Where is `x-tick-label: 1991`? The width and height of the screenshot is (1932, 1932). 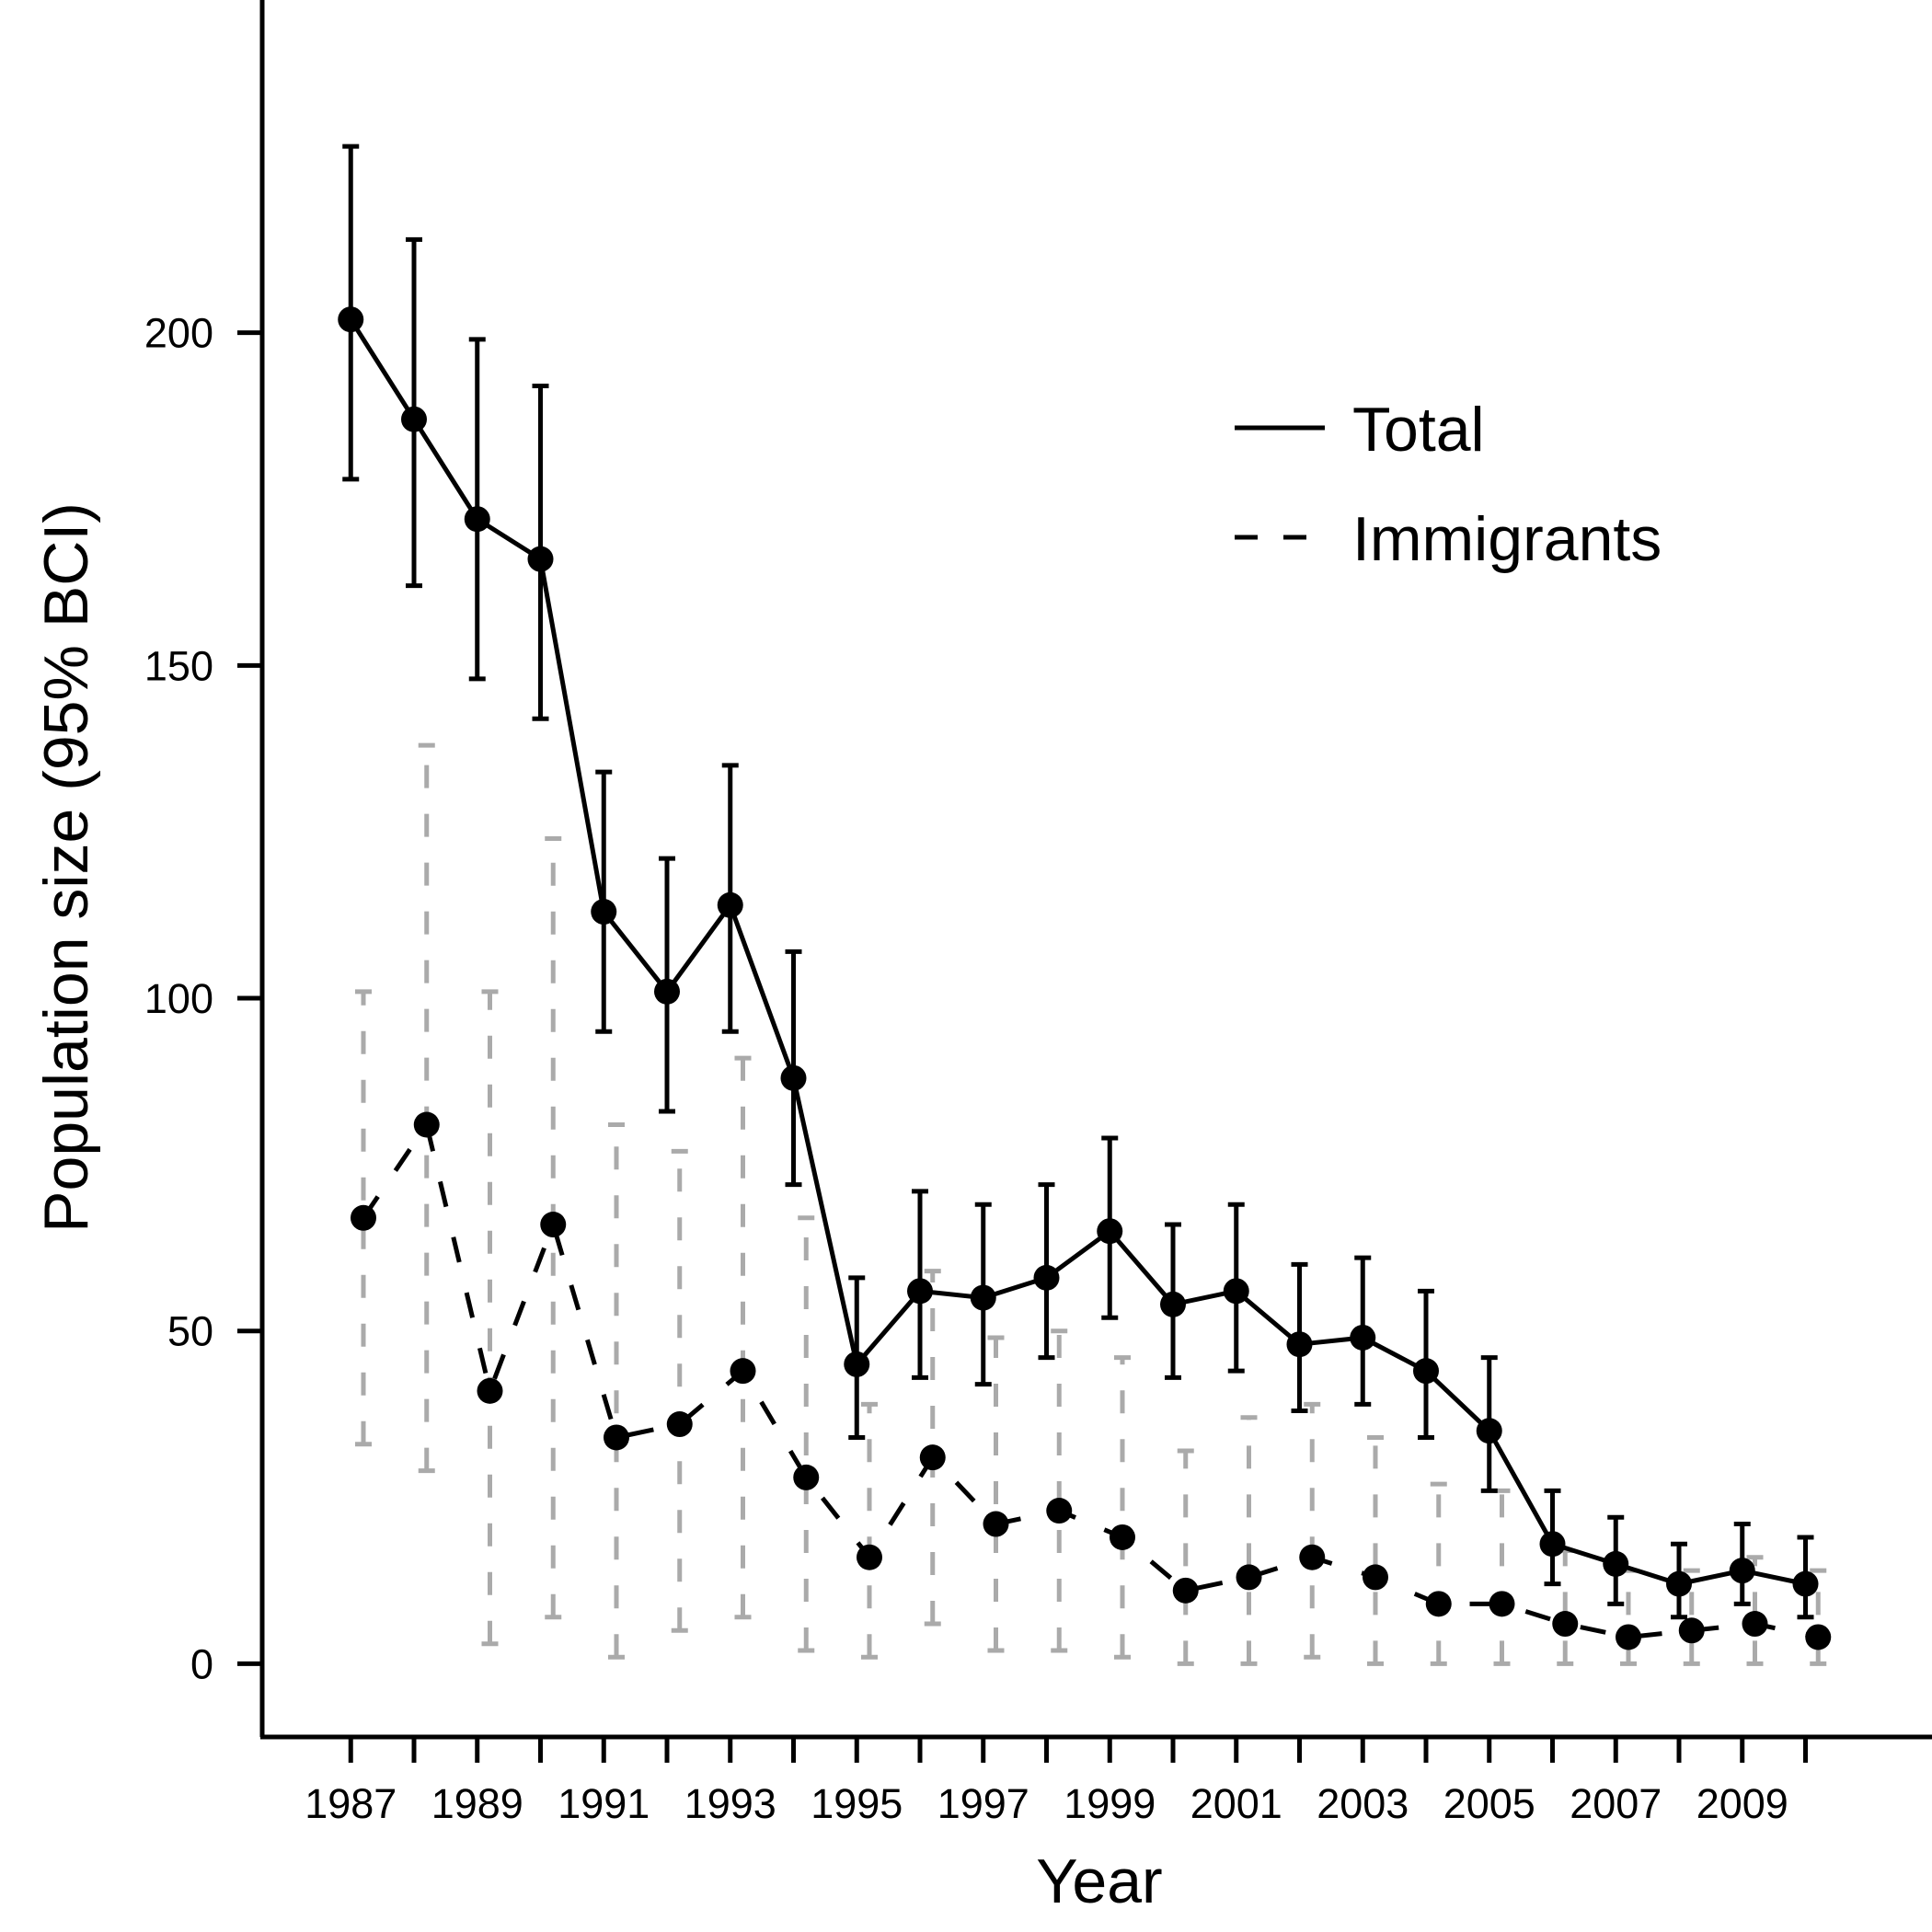 x-tick-label: 1991 is located at coordinates (604, 1803).